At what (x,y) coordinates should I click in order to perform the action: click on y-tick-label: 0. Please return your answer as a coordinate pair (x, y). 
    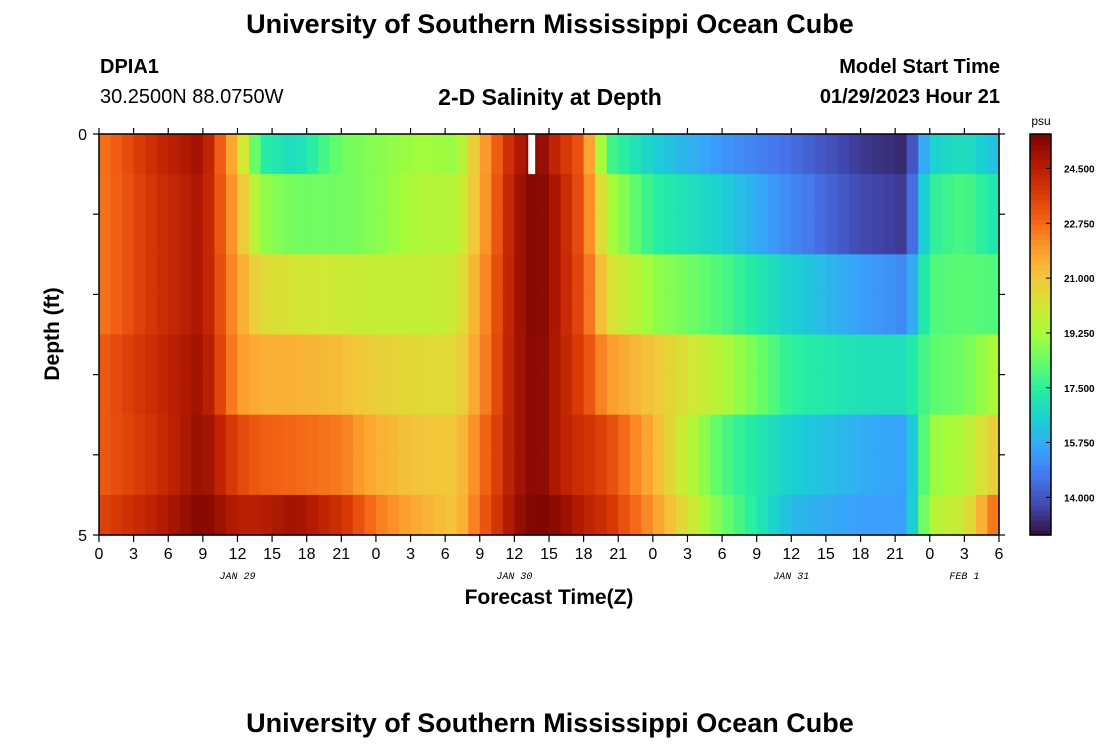
    Looking at the image, I should click on (82, 135).